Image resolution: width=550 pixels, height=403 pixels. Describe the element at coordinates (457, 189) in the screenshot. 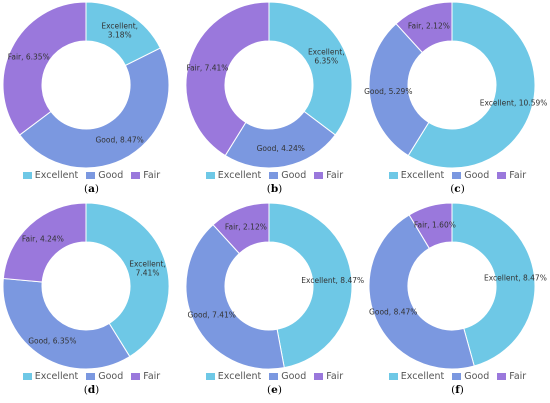

I see `caption-c: (c)` at that location.